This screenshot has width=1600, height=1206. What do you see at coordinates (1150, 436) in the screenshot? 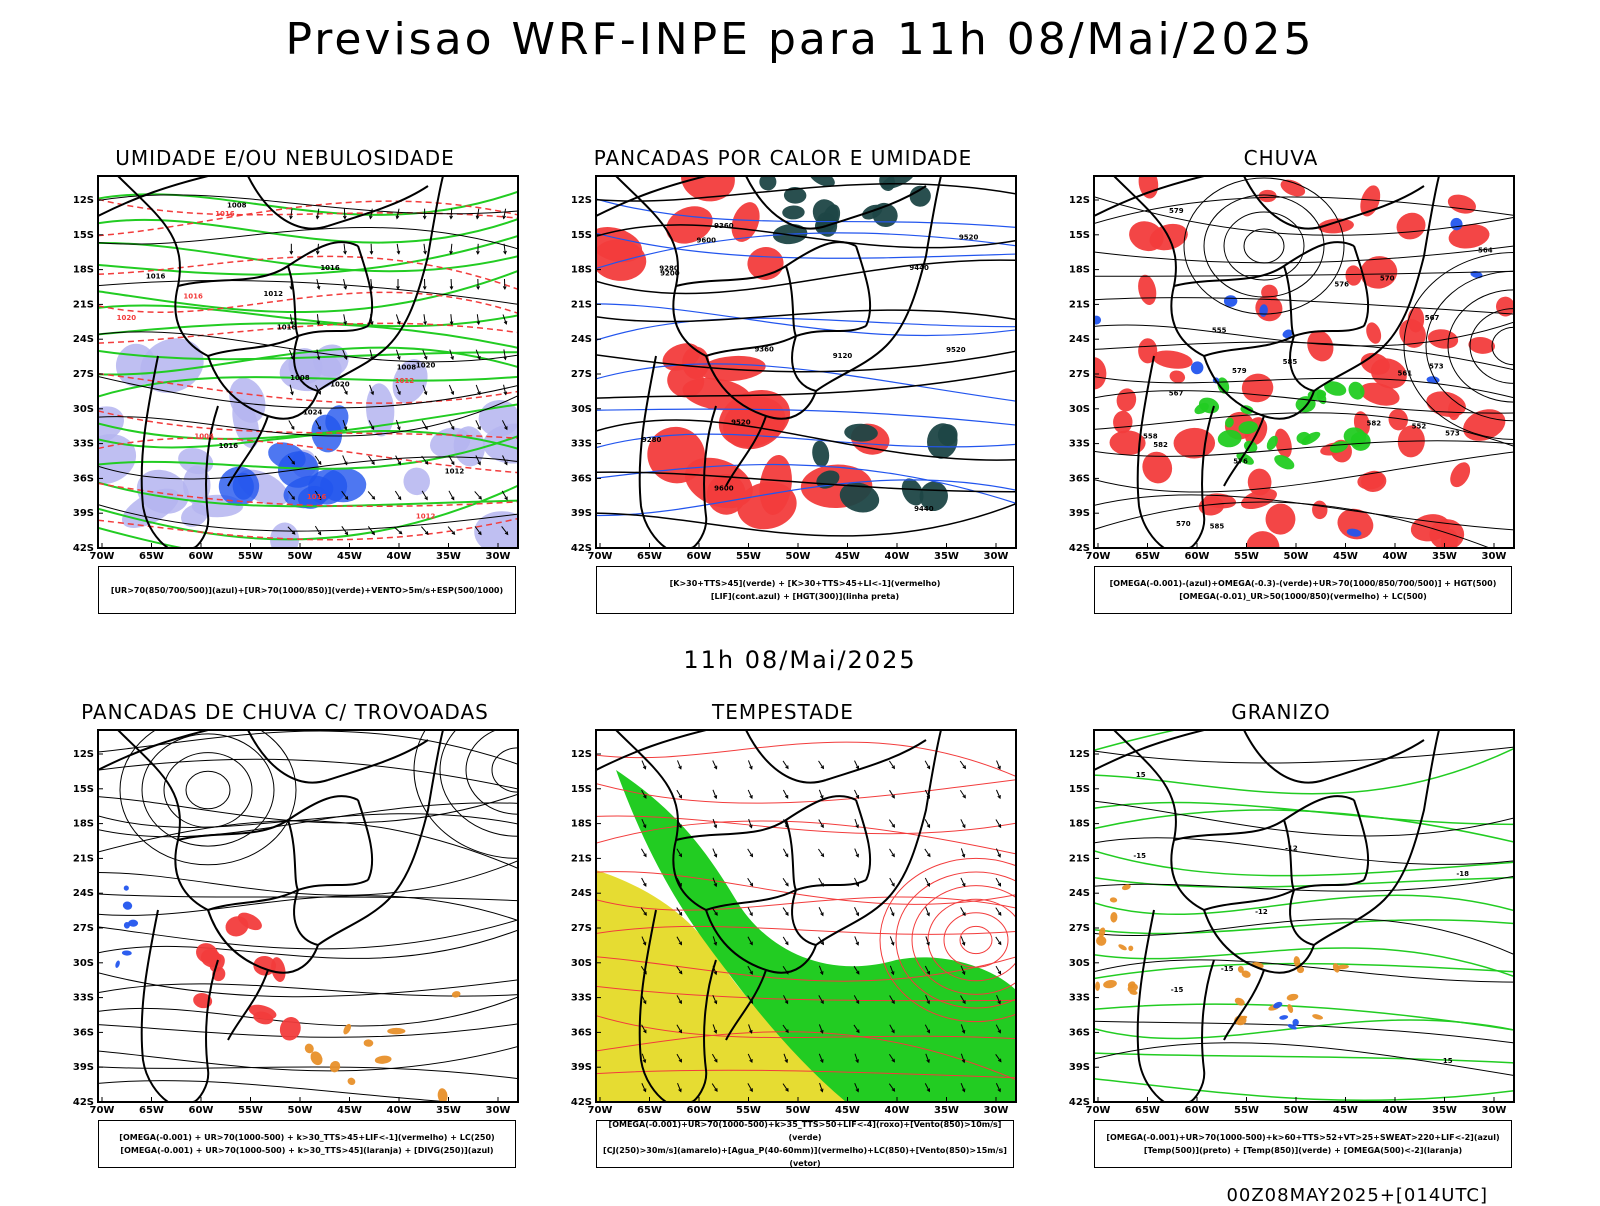
I see `contour-label: 558` at bounding box center [1150, 436].